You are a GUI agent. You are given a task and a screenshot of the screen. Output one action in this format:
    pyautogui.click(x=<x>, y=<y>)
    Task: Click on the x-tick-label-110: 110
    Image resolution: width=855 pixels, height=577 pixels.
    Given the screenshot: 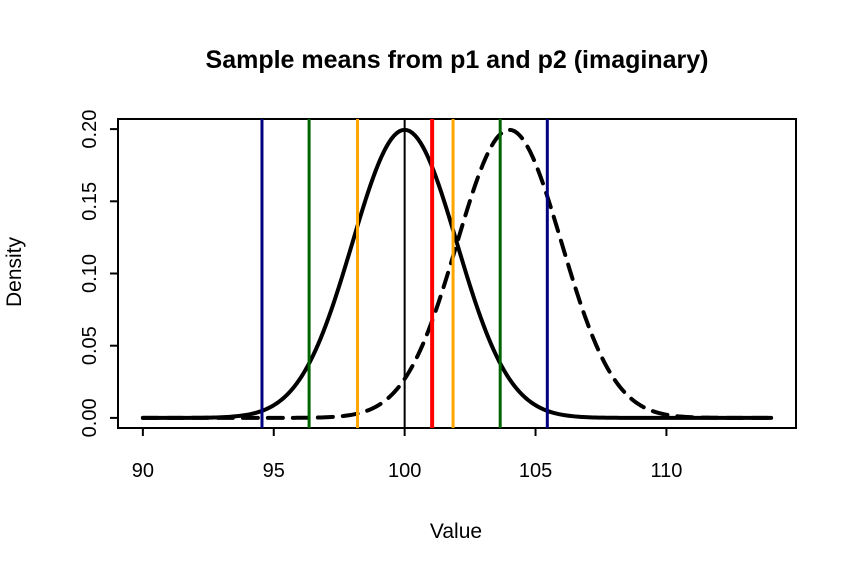 What is the action you would take?
    pyautogui.click(x=666, y=471)
    